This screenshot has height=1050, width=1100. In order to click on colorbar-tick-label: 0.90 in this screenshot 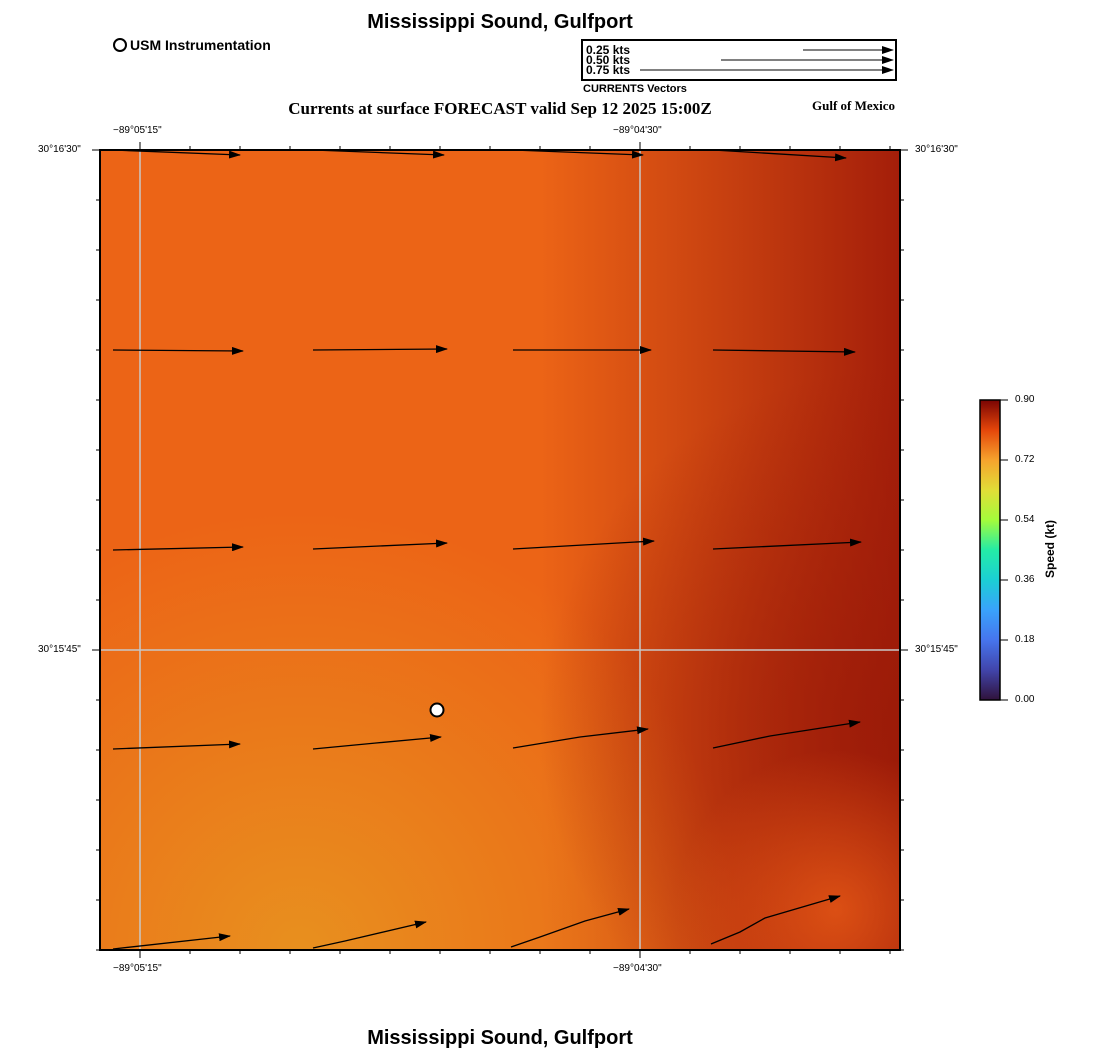, I will do `click(1025, 399)`.